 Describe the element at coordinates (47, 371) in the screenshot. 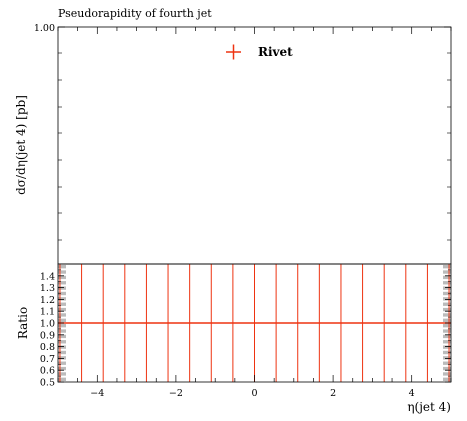

I see `ratio-ytick-label: 0.6` at that location.